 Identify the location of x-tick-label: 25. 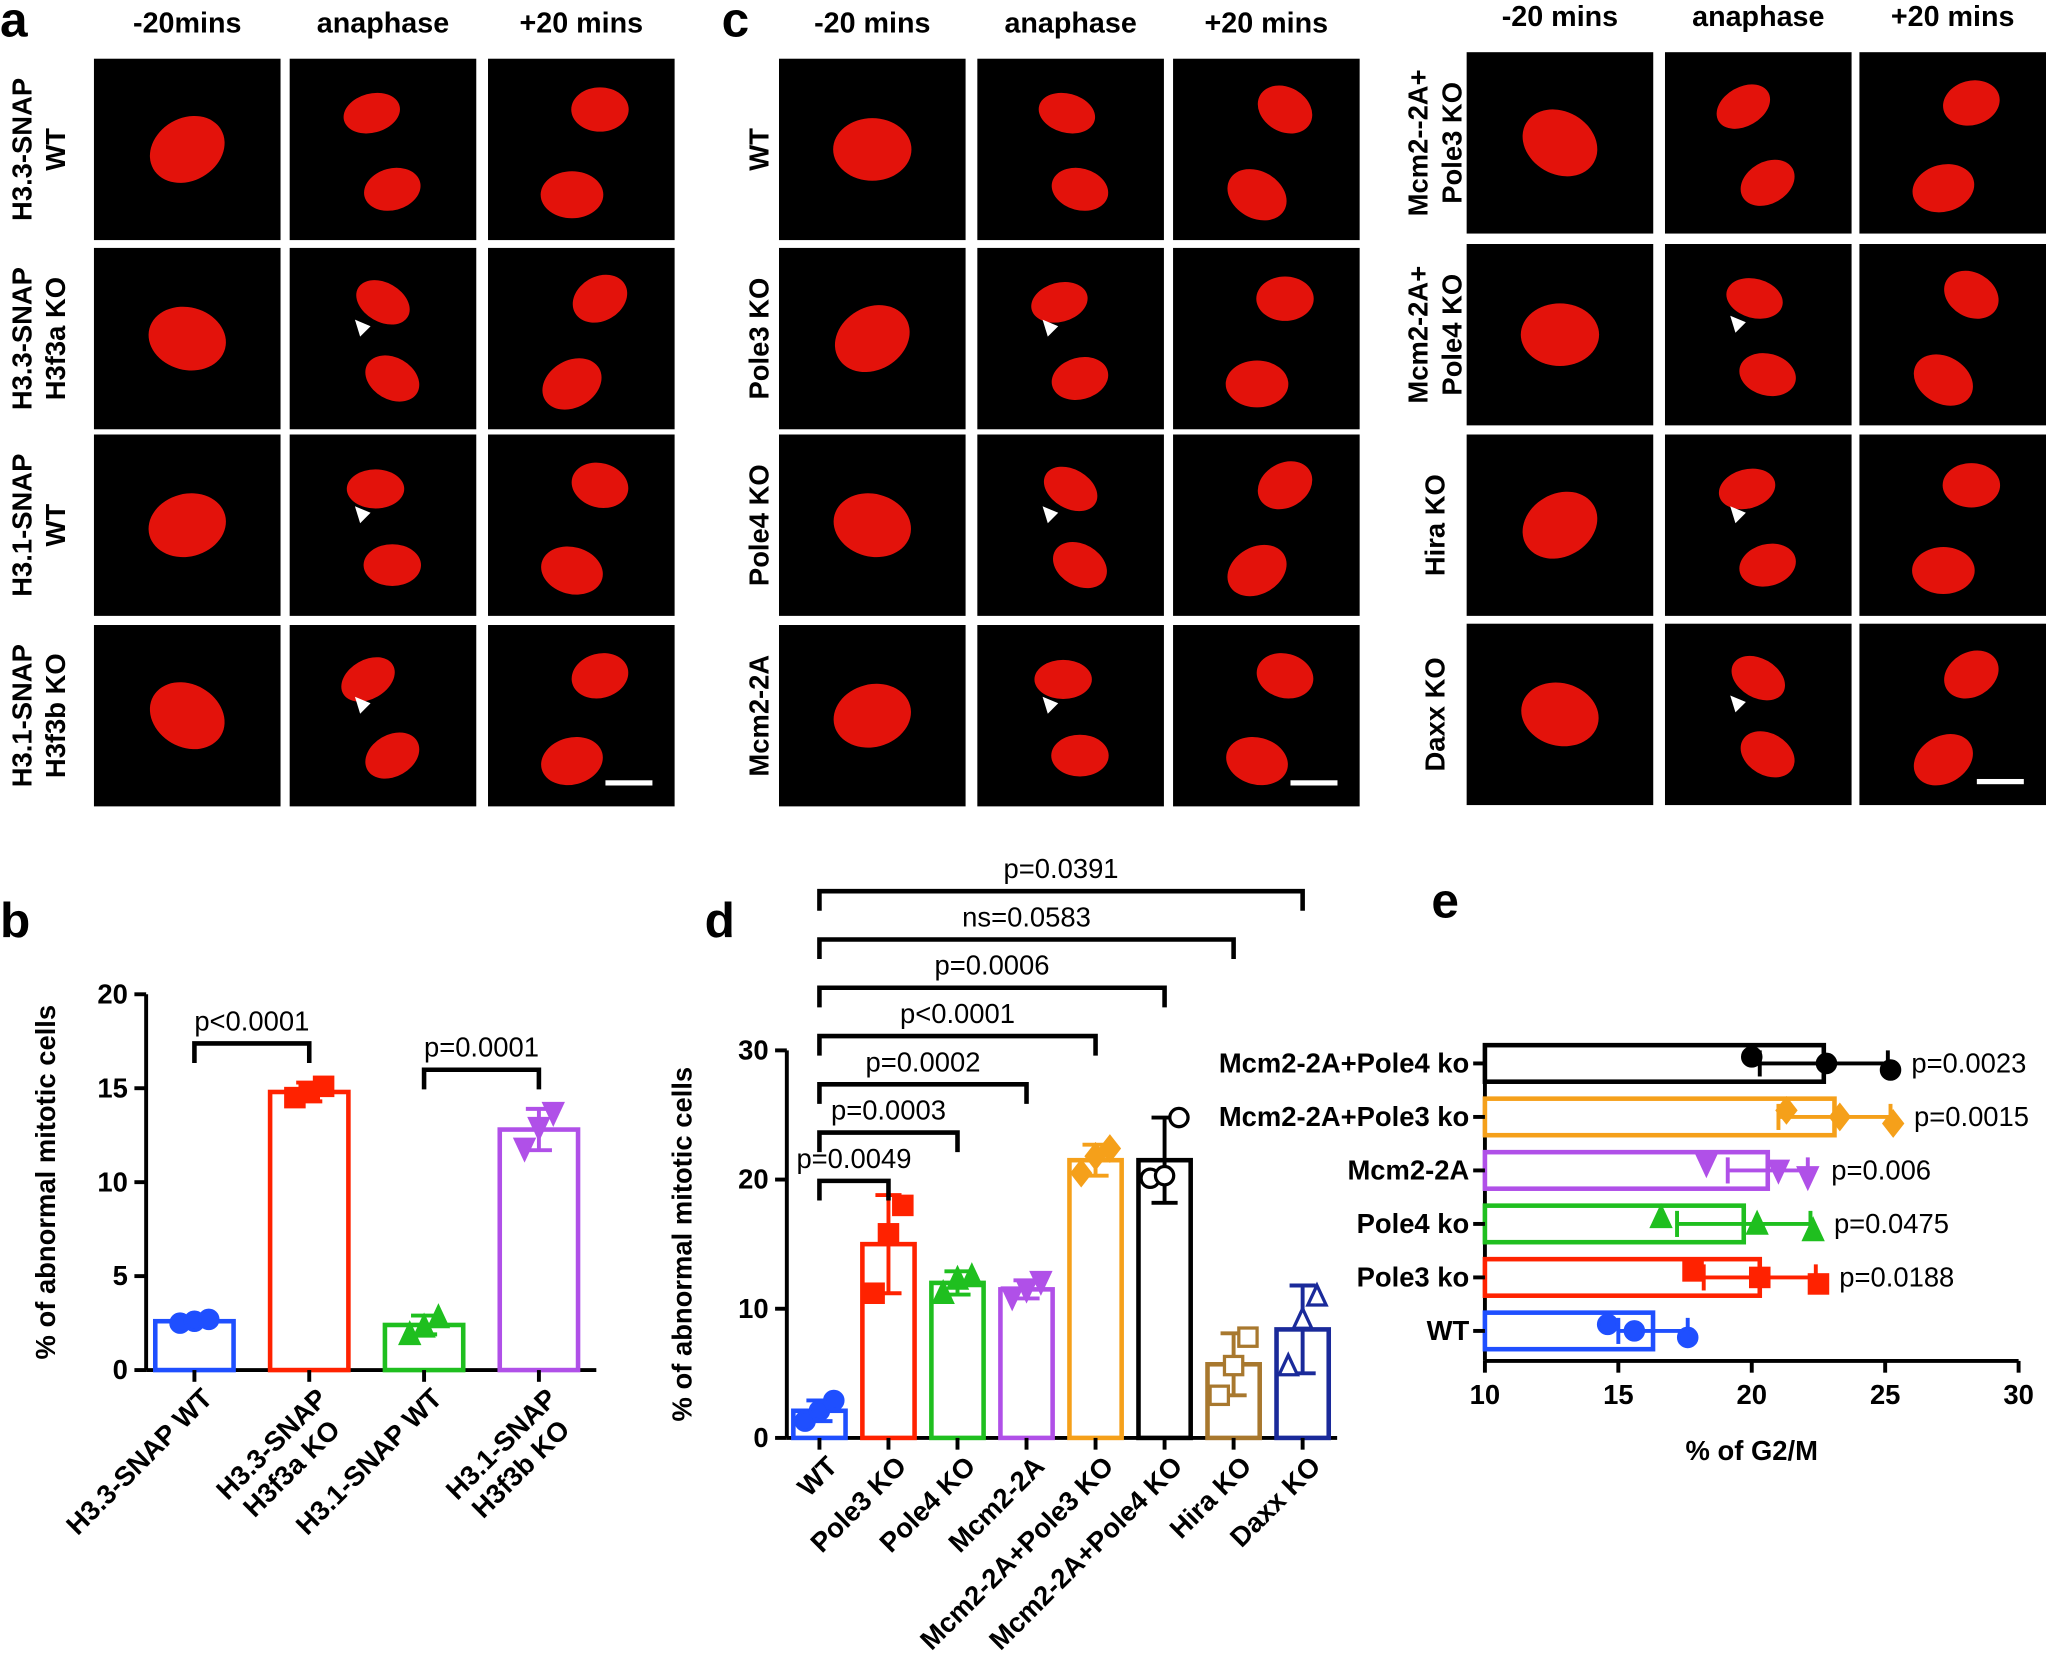
(1885, 1394).